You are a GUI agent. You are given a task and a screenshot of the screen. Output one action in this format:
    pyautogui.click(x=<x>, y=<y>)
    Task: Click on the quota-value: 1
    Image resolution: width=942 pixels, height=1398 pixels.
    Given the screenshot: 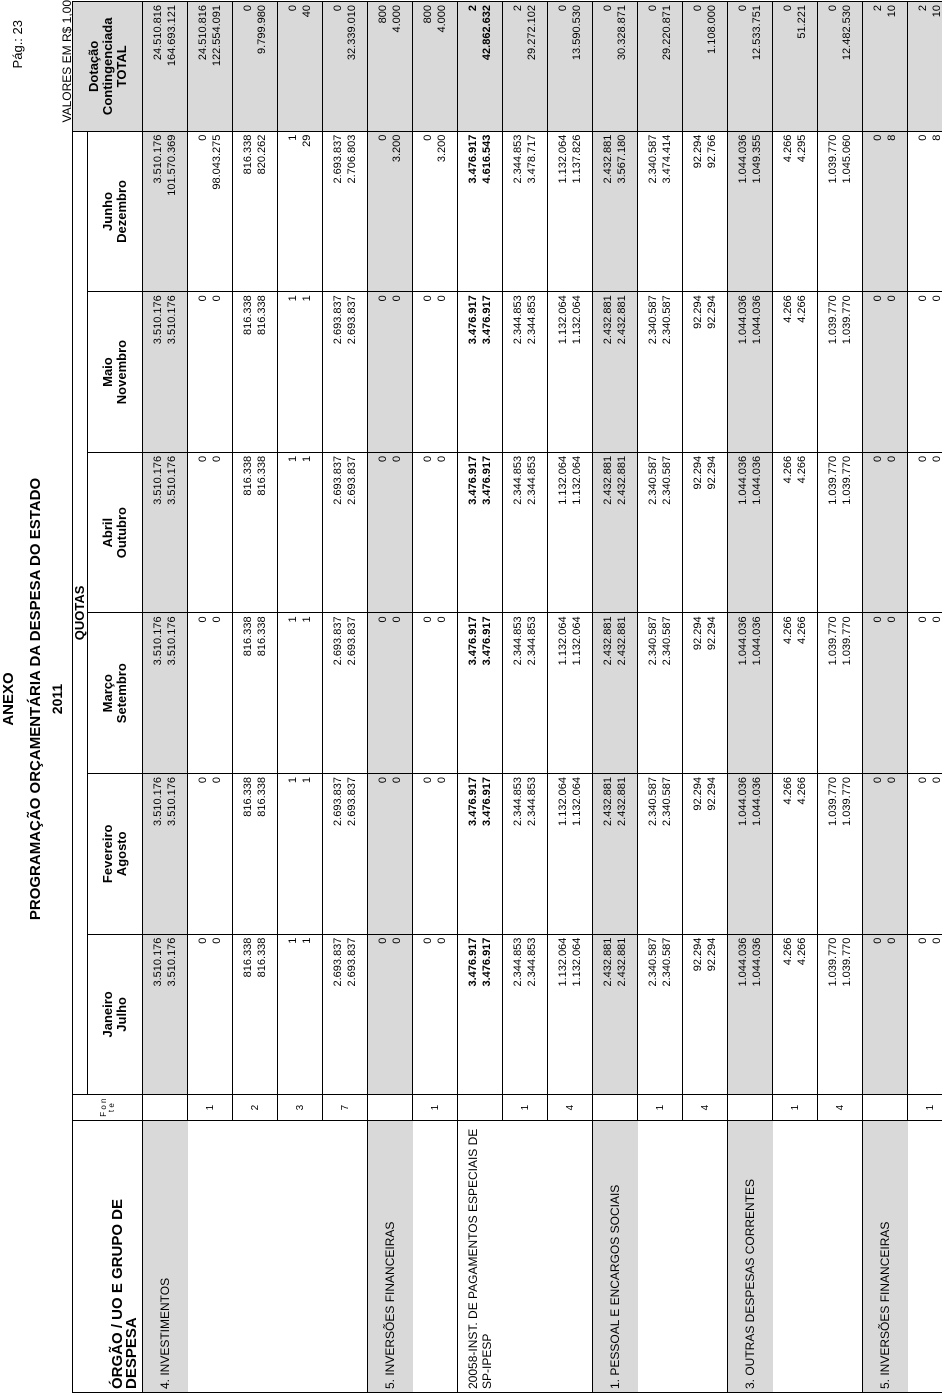 What is the action you would take?
    pyautogui.click(x=293, y=780)
    